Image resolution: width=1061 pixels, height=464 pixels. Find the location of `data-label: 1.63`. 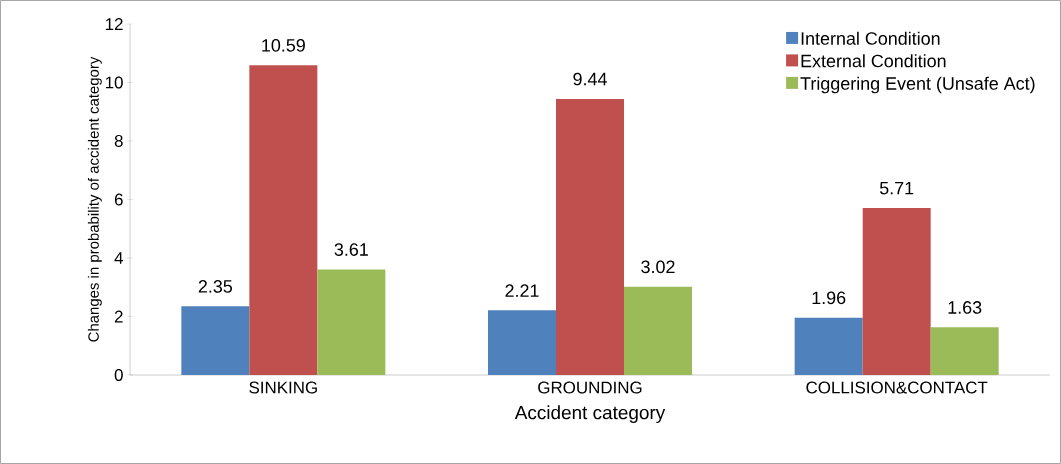

data-label: 1.63 is located at coordinates (965, 307).